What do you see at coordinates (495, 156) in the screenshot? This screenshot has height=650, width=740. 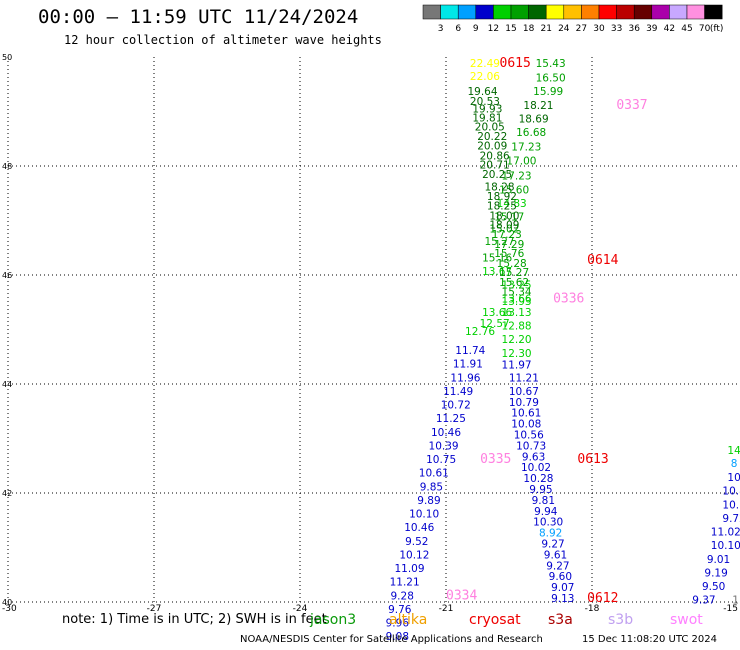 I see `wave-height-label: 20.86` at bounding box center [495, 156].